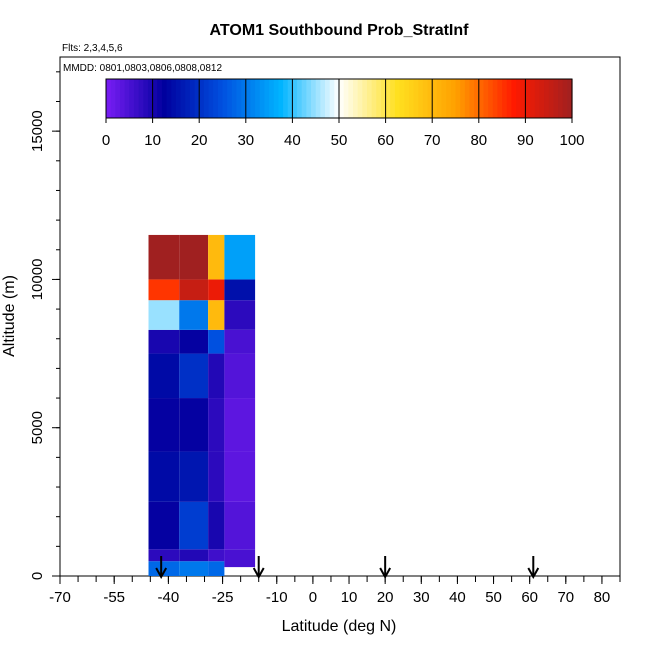 Image resolution: width=650 pixels, height=650 pixels. I want to click on y-axis-label: Altitude (m), so click(9, 316).